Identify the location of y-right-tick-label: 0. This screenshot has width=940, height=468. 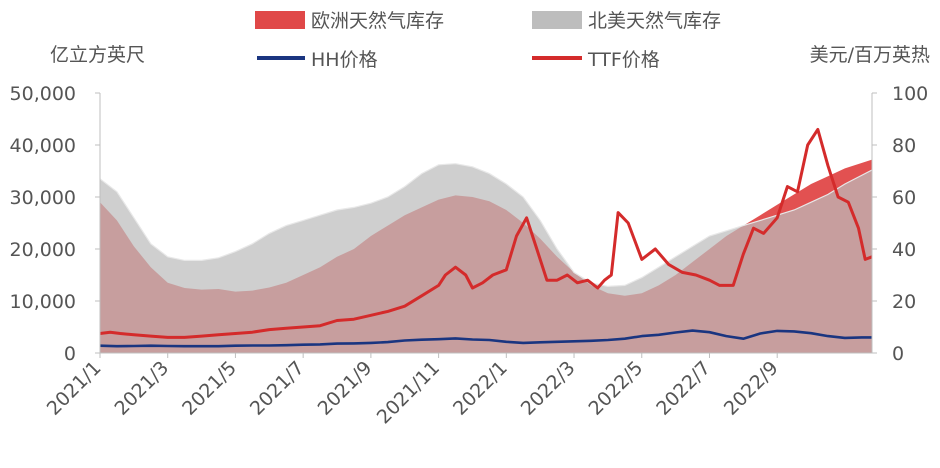
(898, 354).